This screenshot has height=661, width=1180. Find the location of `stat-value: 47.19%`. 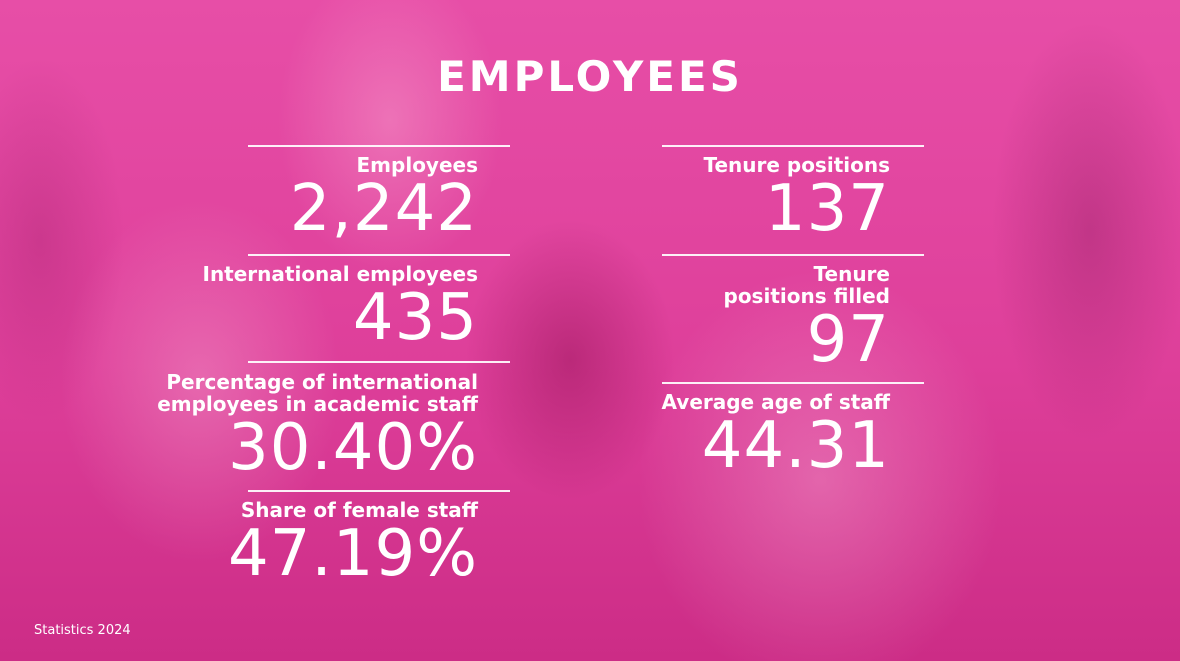

stat-value: 47.19% is located at coordinates (352, 554).